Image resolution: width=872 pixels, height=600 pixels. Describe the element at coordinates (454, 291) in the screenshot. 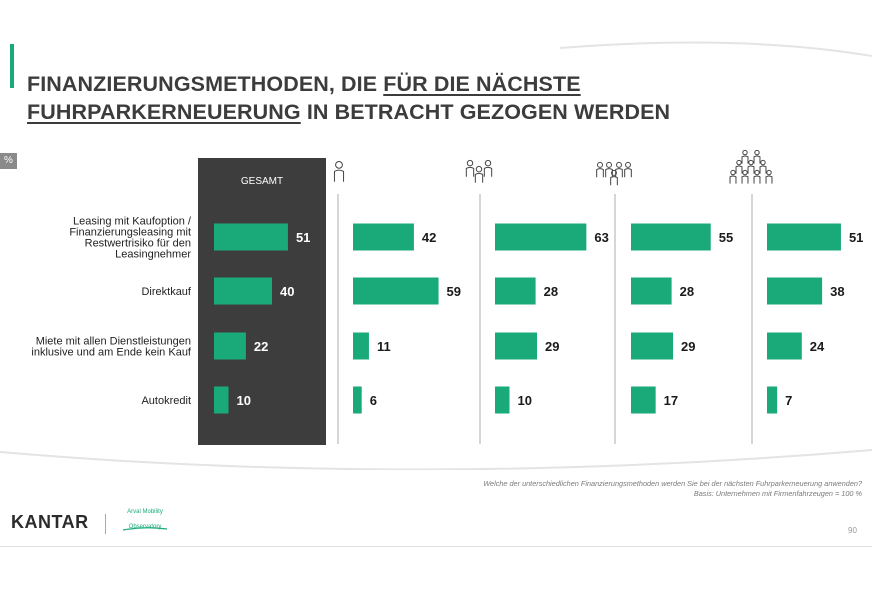

I see `bar-value-label: 59` at that location.